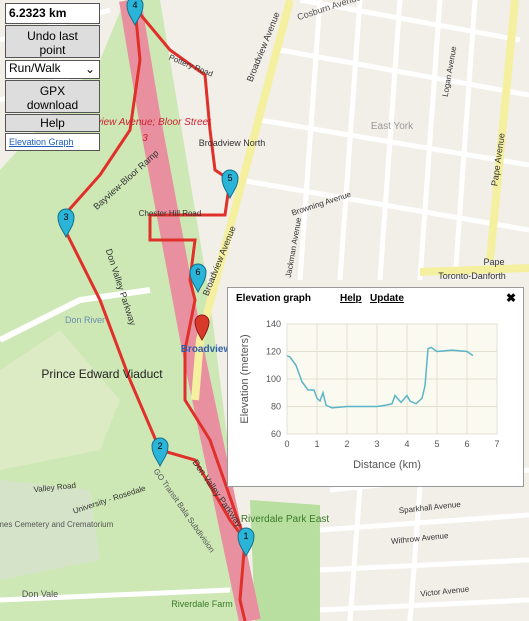 This screenshot has height=621, width=529. Describe the element at coordinates (493, 262) in the screenshot. I see `map-label: Pape` at that location.